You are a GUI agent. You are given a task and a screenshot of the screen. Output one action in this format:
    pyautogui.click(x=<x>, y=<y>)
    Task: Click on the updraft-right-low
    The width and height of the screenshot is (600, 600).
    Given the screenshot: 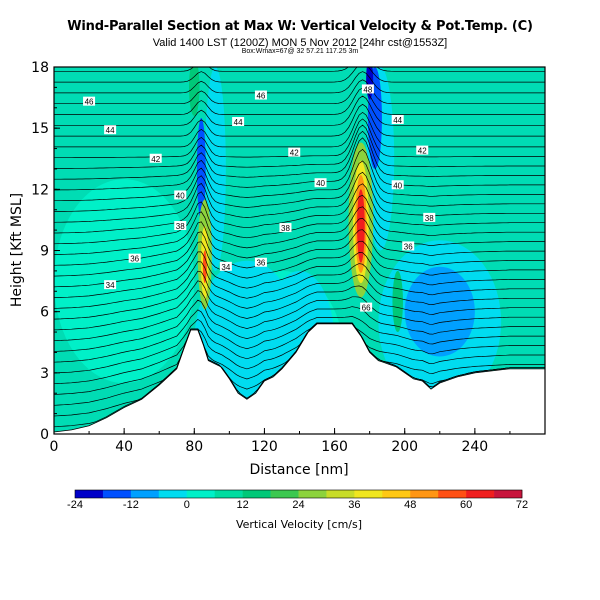 What is the action you would take?
    pyautogui.click(x=397, y=301)
    